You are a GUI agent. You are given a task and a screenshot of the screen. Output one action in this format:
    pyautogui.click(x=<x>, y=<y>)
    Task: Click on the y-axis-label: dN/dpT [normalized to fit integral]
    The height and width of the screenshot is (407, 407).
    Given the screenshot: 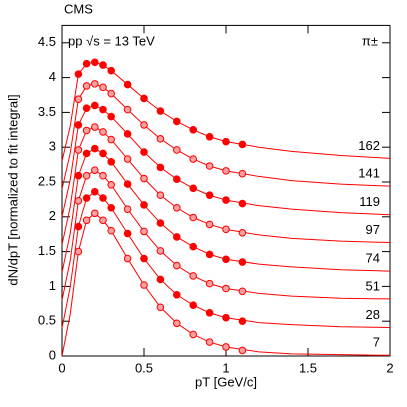 What is the action you would take?
    pyautogui.click(x=12, y=189)
    